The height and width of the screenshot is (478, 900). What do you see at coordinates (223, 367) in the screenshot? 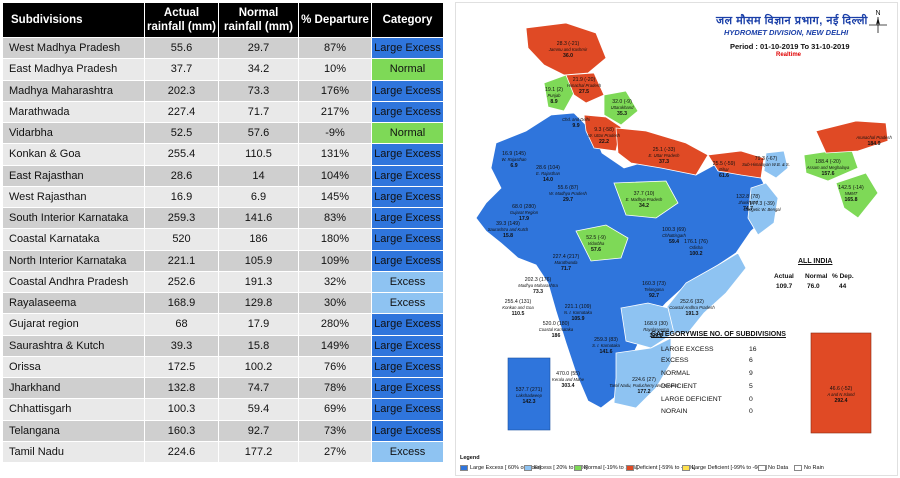
I see `table-row: Orissa 172.5 100.2 76% Large Excess` at bounding box center [223, 367].